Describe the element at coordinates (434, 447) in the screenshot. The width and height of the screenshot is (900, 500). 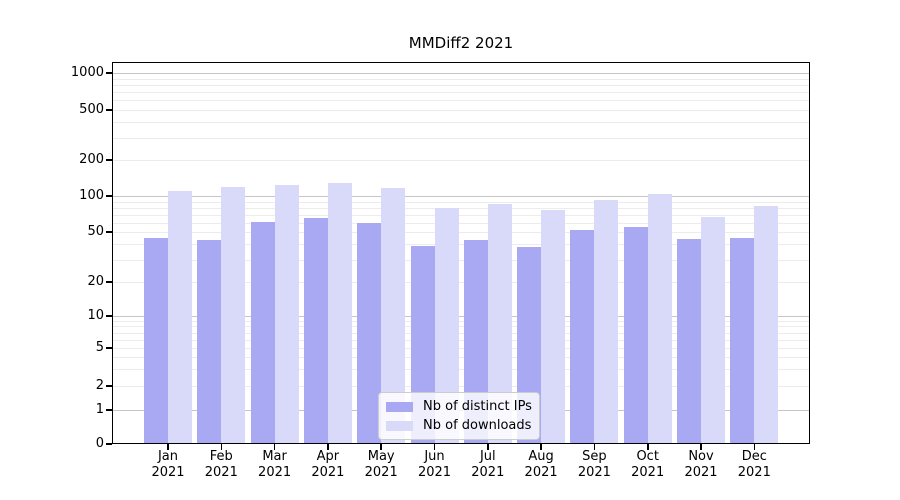
I see `x-tick-jun` at that location.